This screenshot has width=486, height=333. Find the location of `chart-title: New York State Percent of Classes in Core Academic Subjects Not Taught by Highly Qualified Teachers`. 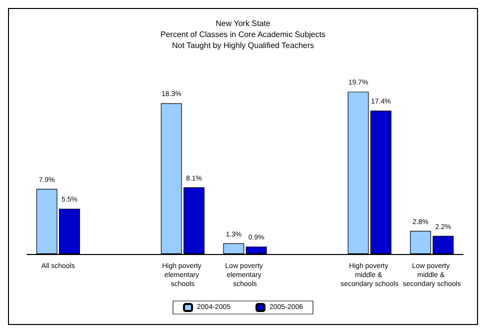

chart-title: New York State Percent of Classes in Core Academic Subjects Not Taught by Highly Qualified Teachers is located at coordinates (243, 34).